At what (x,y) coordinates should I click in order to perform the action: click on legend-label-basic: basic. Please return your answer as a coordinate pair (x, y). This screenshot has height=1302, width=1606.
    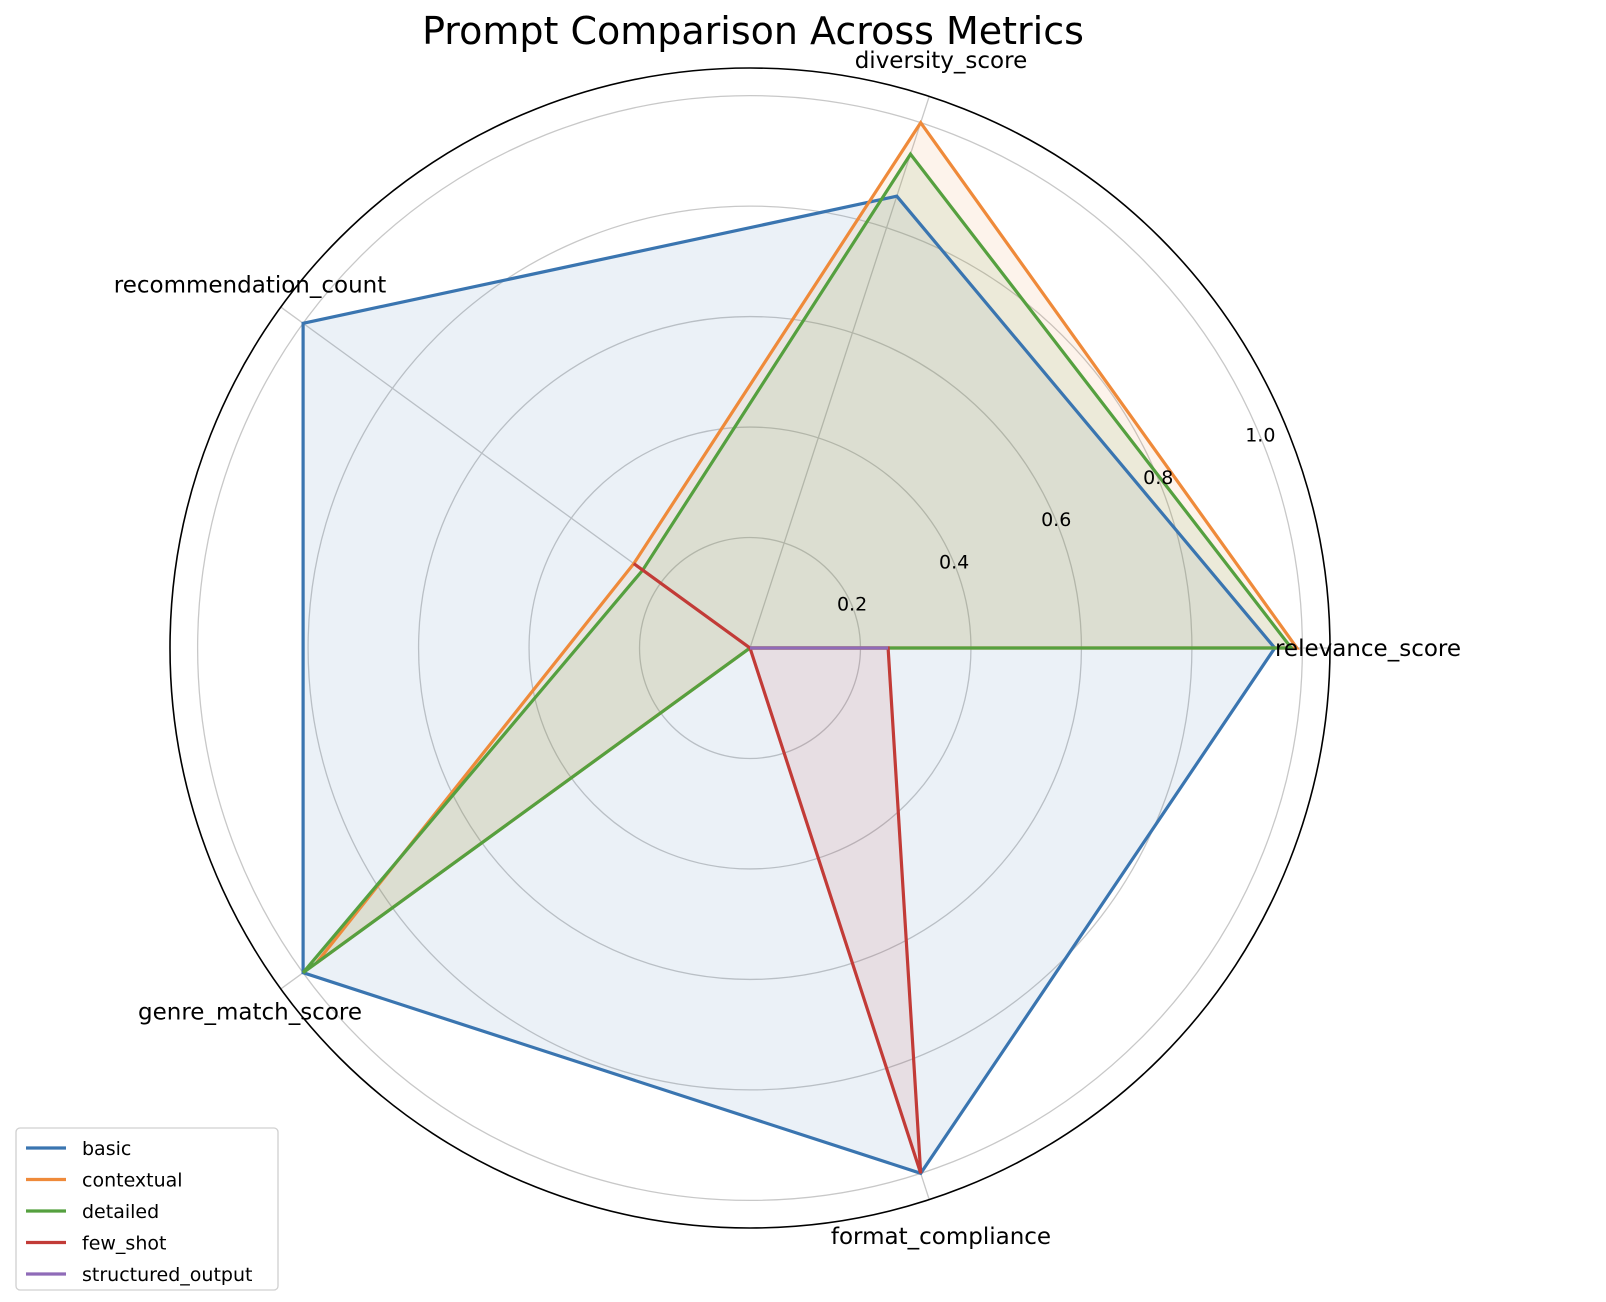
    Looking at the image, I should click on (106, 1149).